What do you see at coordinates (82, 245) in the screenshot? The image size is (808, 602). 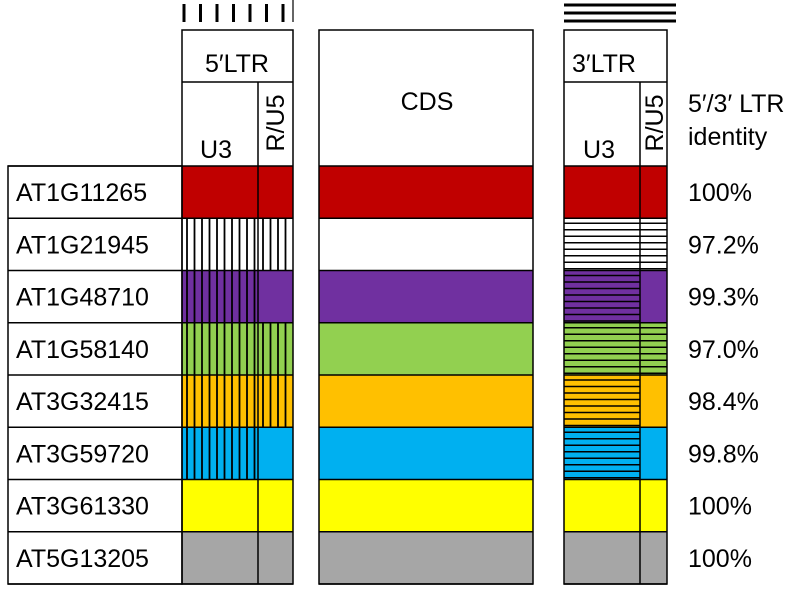 I see `gene-label: AT1G21945` at bounding box center [82, 245].